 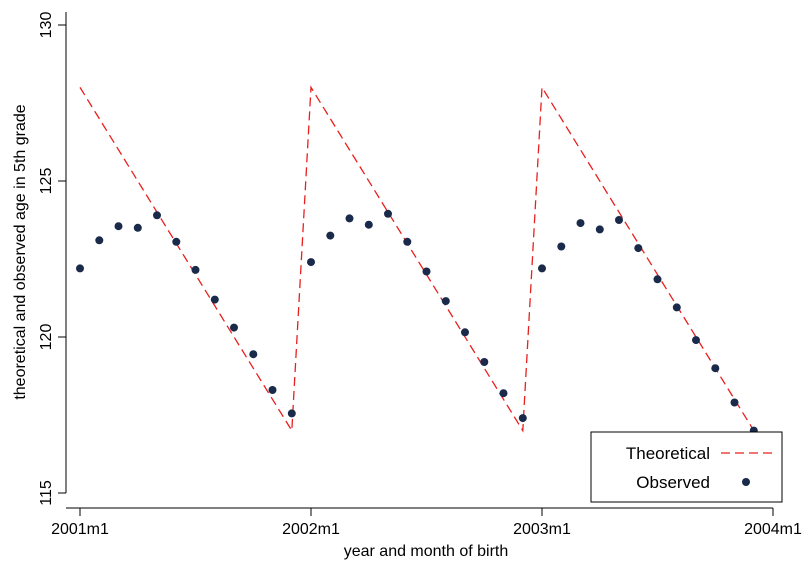 What do you see at coordinates (746, 482) in the screenshot?
I see `legend-swatch-observed` at bounding box center [746, 482].